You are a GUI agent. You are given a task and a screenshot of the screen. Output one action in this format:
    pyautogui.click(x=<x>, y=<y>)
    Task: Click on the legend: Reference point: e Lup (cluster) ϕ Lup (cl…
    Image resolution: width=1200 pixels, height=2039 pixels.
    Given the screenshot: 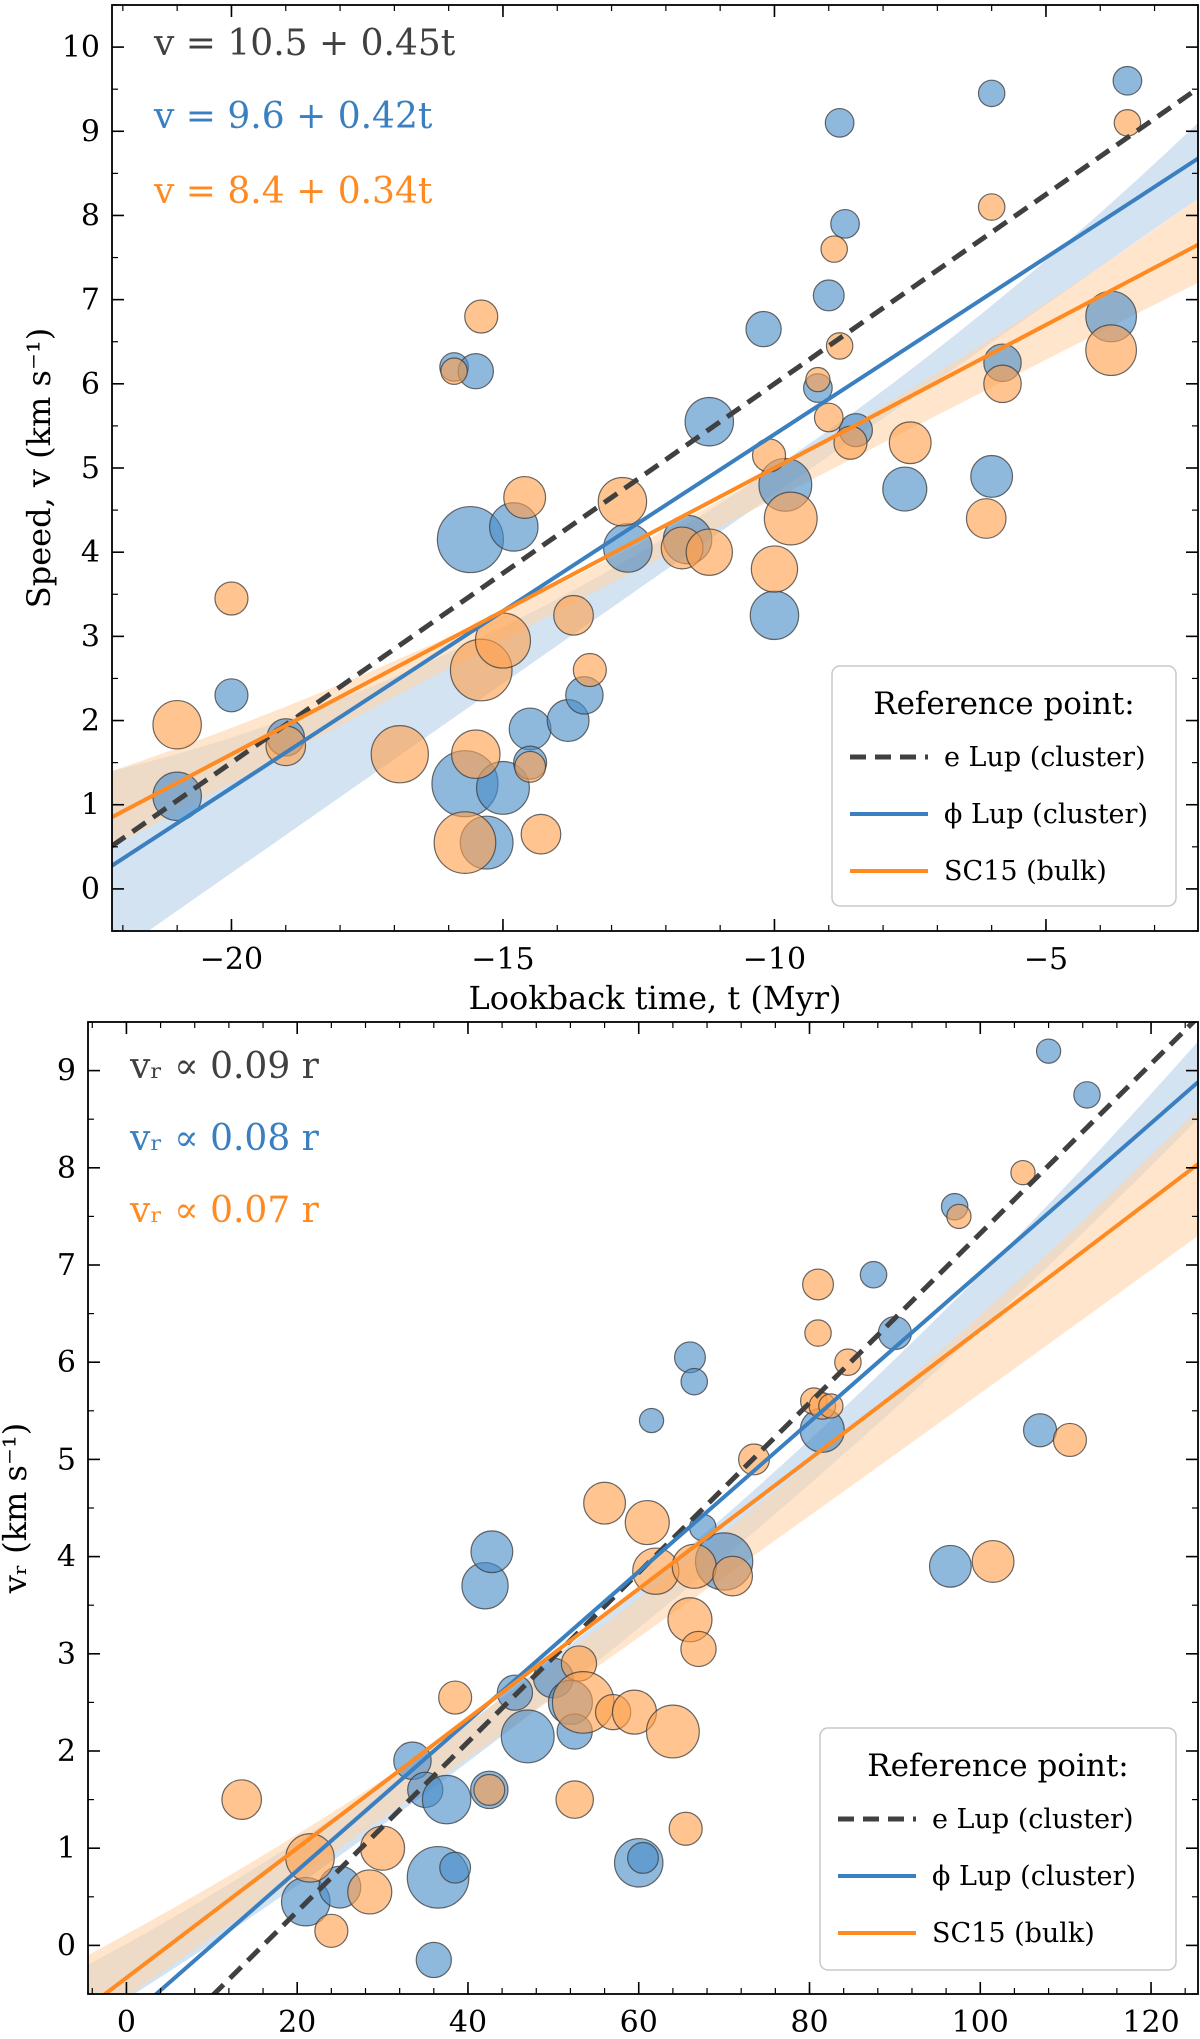 What is the action you would take?
    pyautogui.click(x=998, y=1849)
    